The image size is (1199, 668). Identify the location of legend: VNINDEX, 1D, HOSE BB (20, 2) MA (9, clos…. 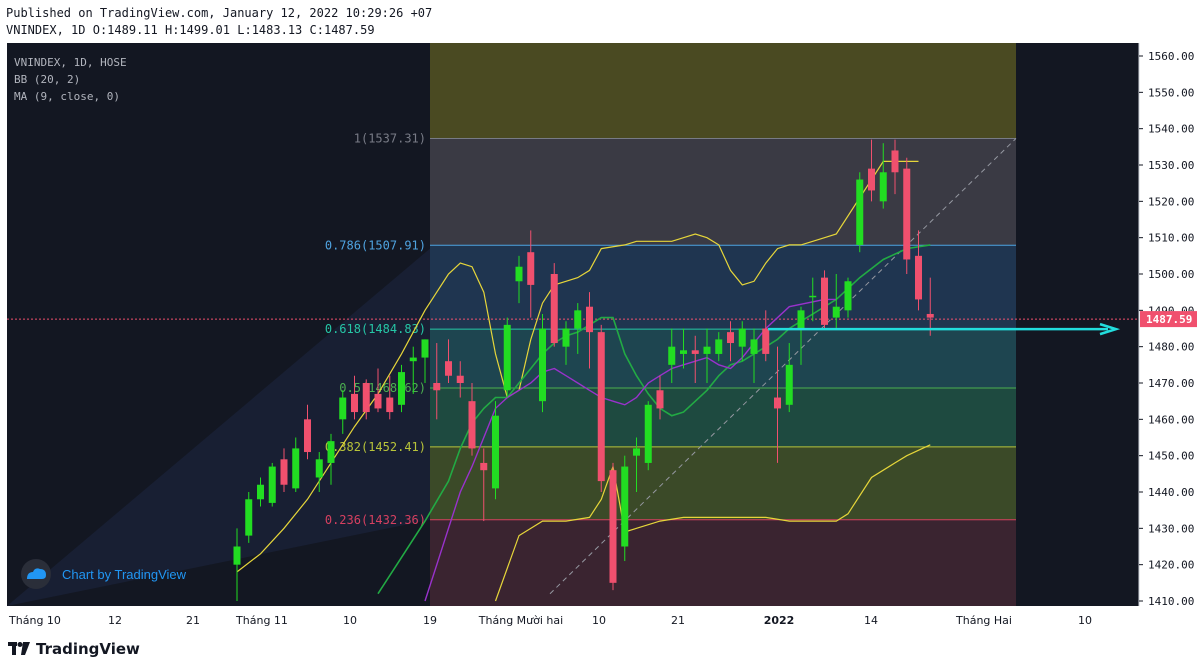
(70, 79).